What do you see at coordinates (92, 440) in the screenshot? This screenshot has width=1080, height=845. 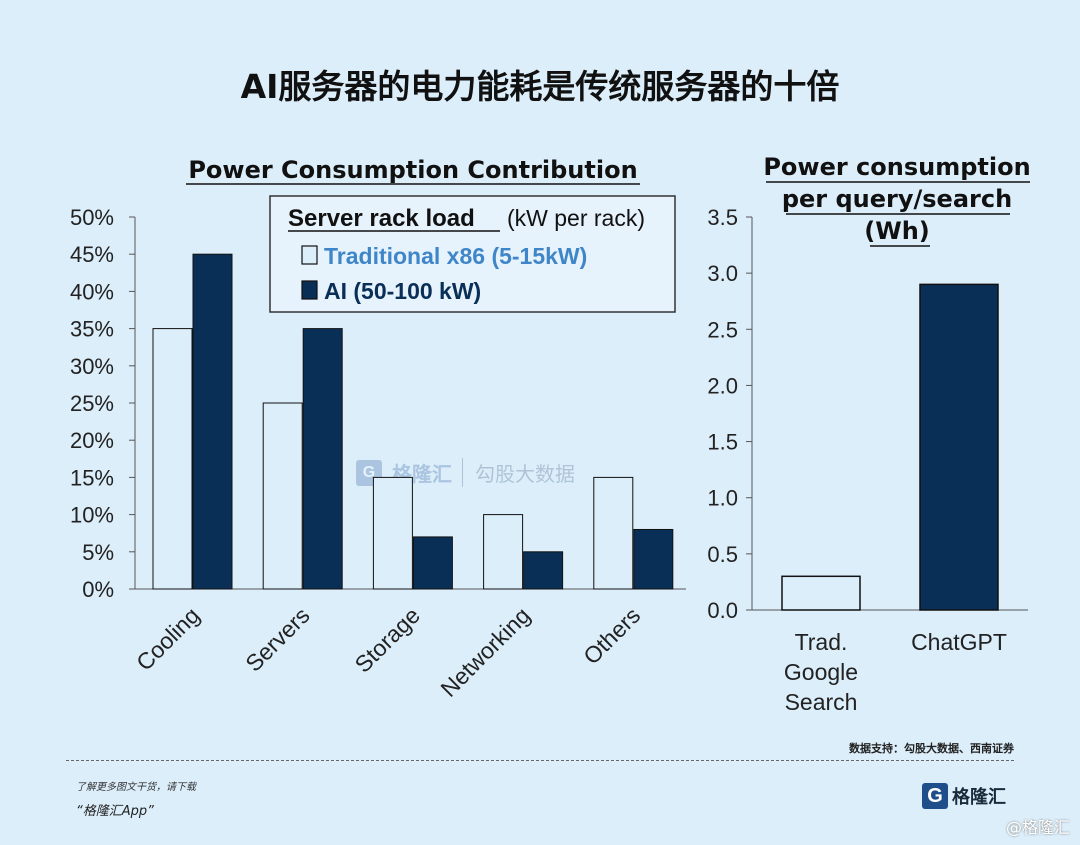 I see `chart1-ytick-label: 20%` at bounding box center [92, 440].